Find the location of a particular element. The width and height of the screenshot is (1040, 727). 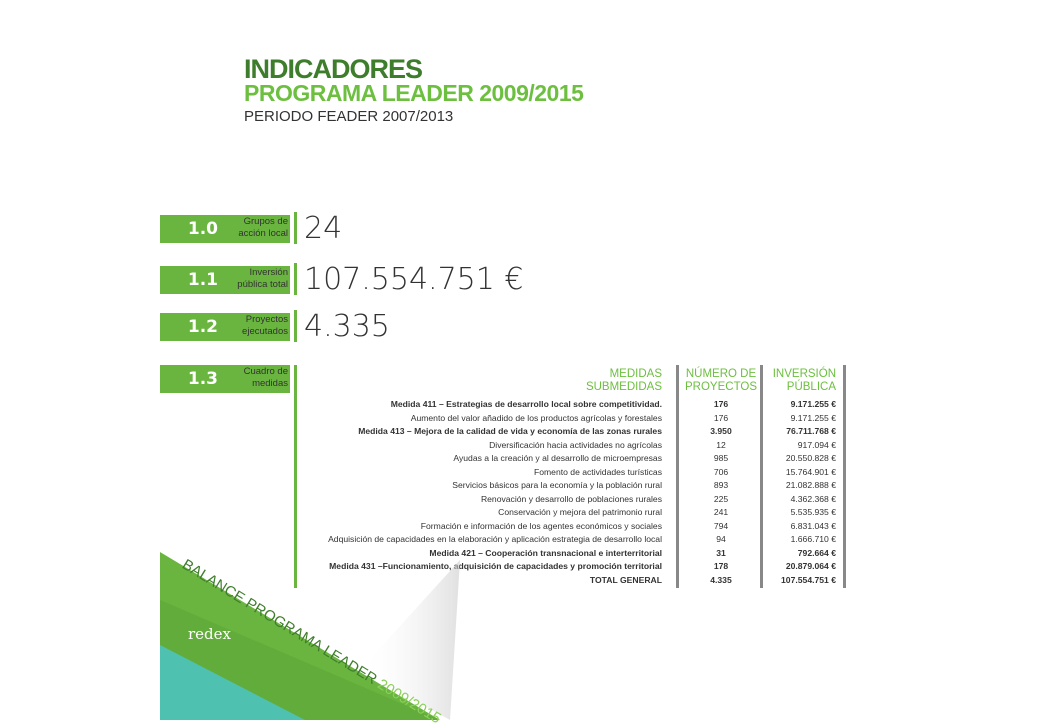

indicator-label: Proyectos ejecutados is located at coordinates (265, 325).